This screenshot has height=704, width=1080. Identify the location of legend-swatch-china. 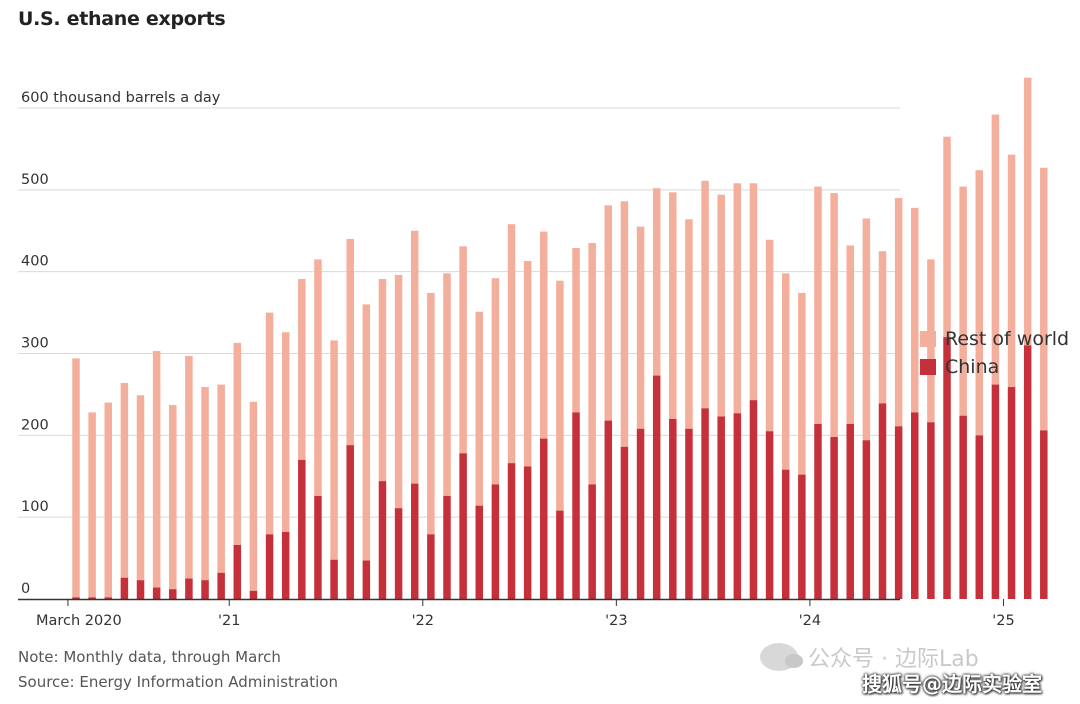
(928, 367).